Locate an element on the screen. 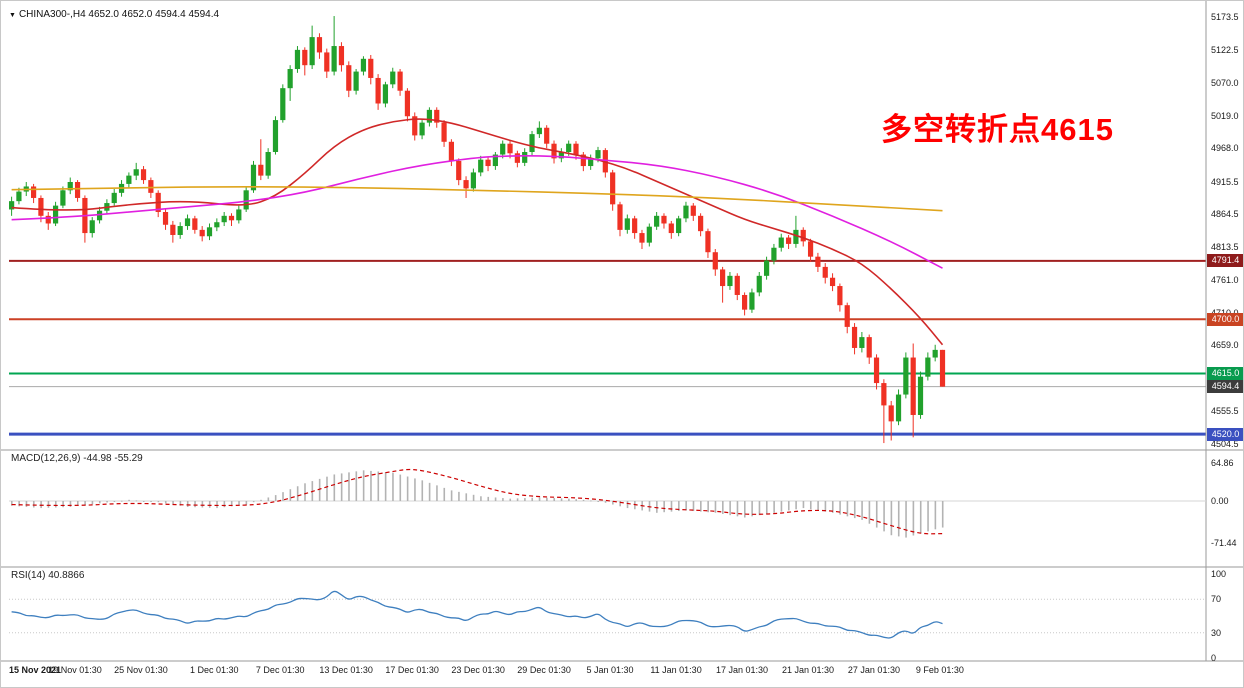 The image size is (1244, 688). axis-label: 30 is located at coordinates (1216, 632).